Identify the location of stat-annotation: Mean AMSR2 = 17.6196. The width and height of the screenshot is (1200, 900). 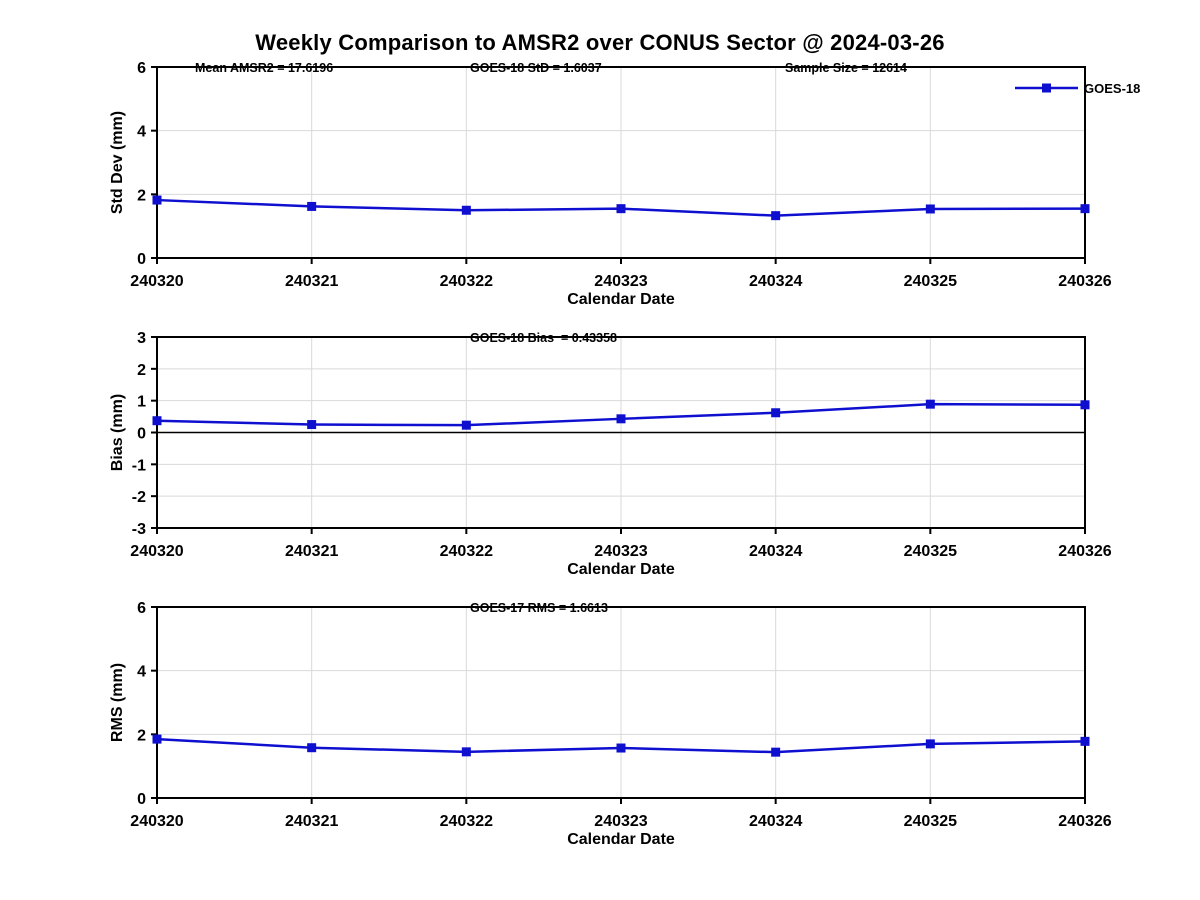
(264, 68).